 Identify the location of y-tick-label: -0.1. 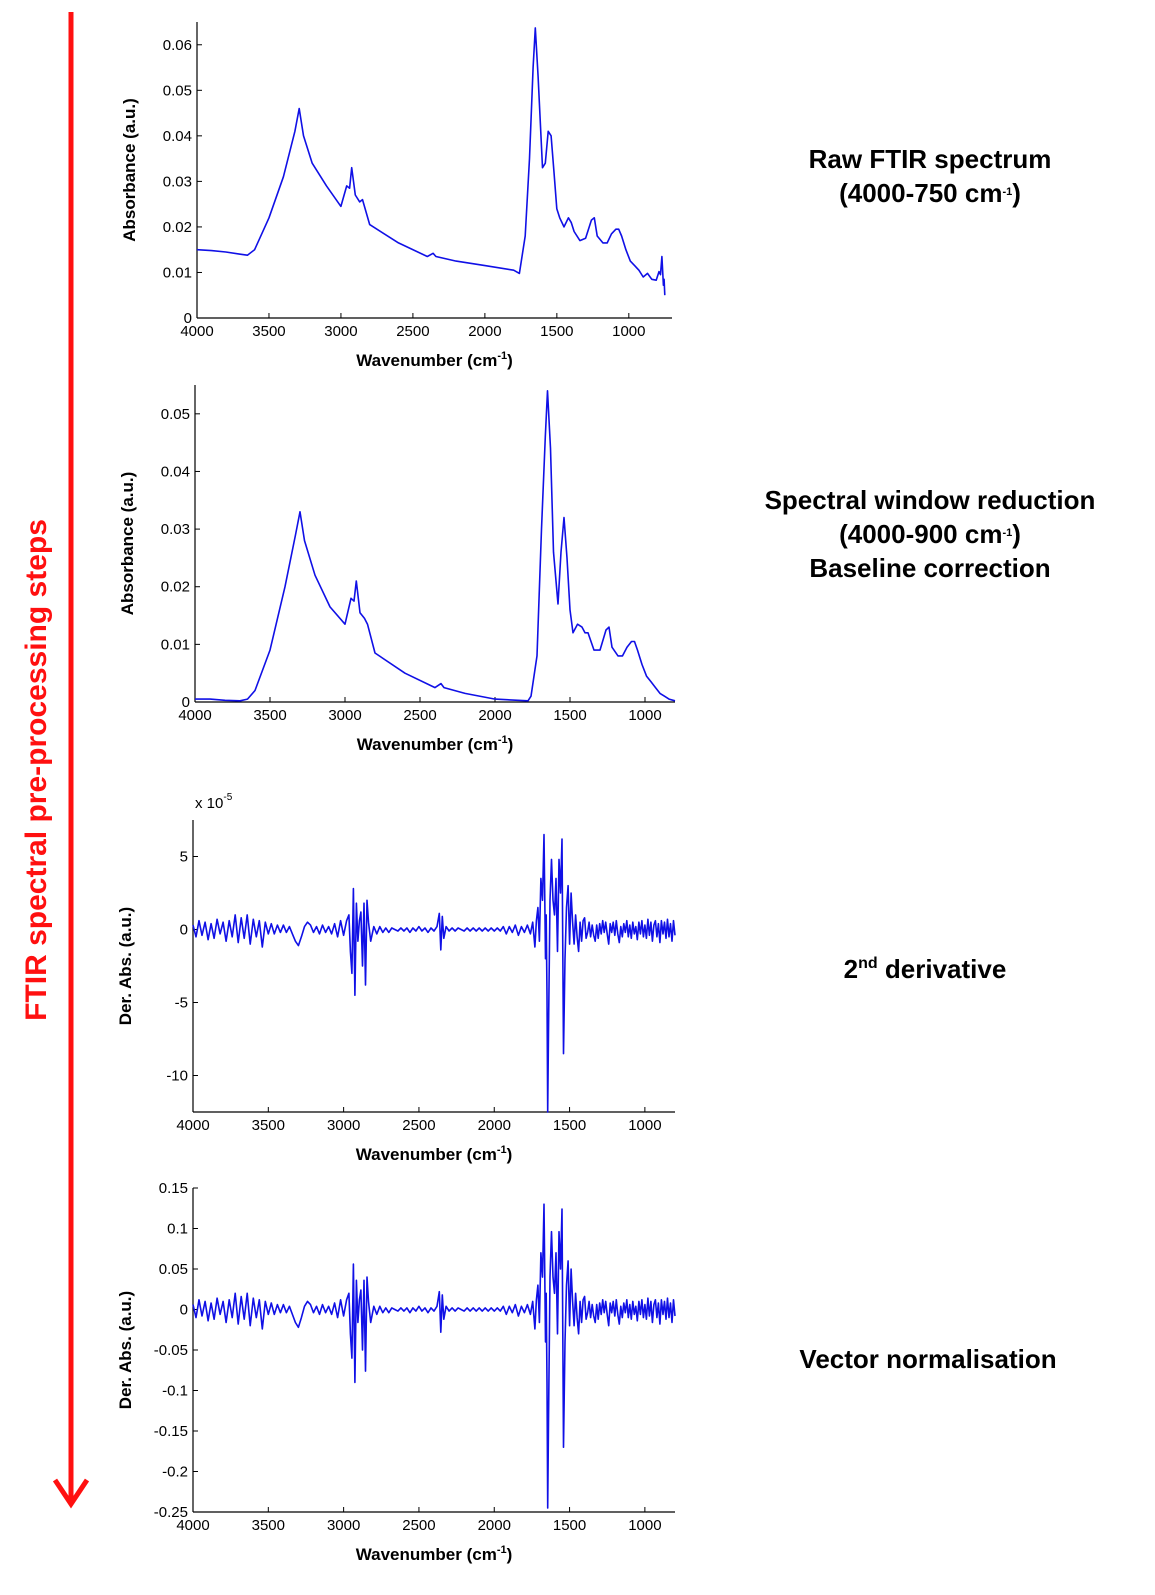
(175, 1391).